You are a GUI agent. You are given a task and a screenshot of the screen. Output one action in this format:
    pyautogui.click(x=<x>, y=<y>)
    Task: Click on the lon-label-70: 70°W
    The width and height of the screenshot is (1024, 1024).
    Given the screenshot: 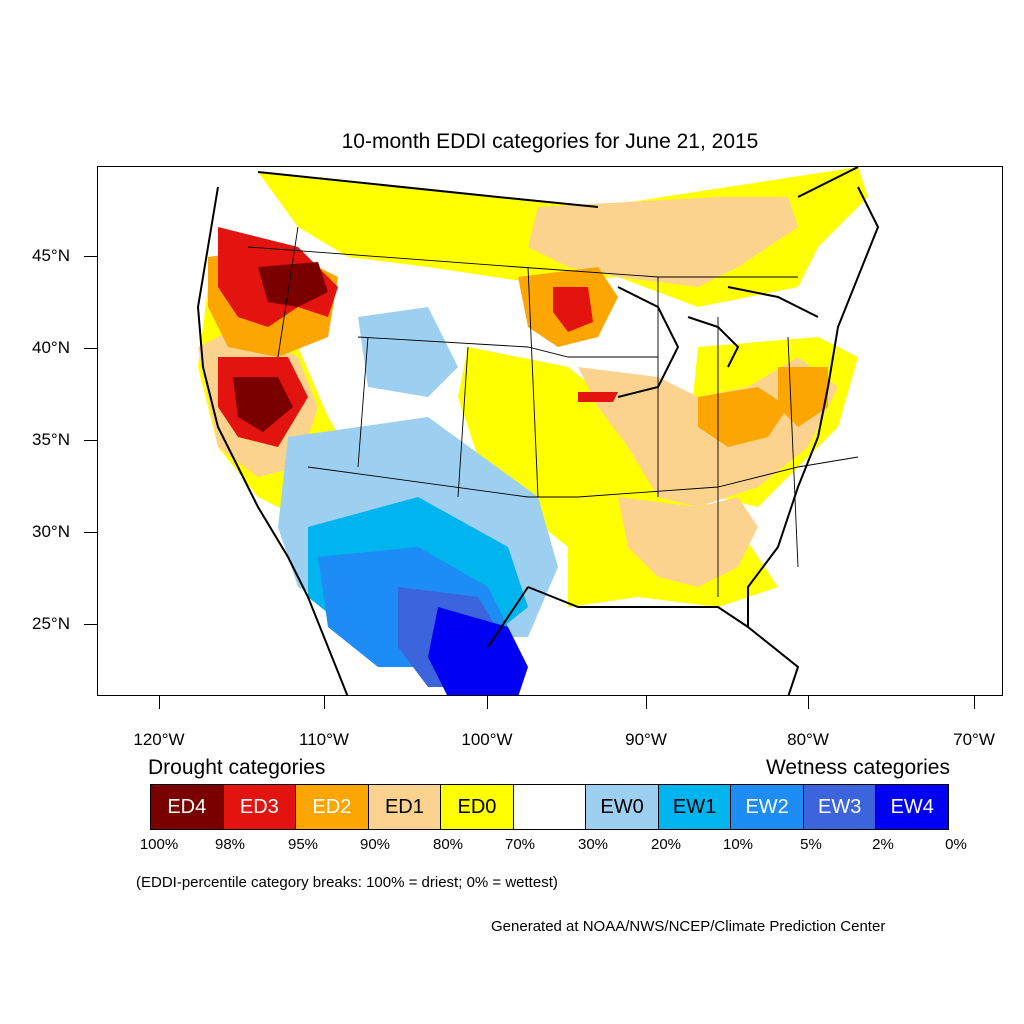 What is the action you would take?
    pyautogui.click(x=974, y=739)
    